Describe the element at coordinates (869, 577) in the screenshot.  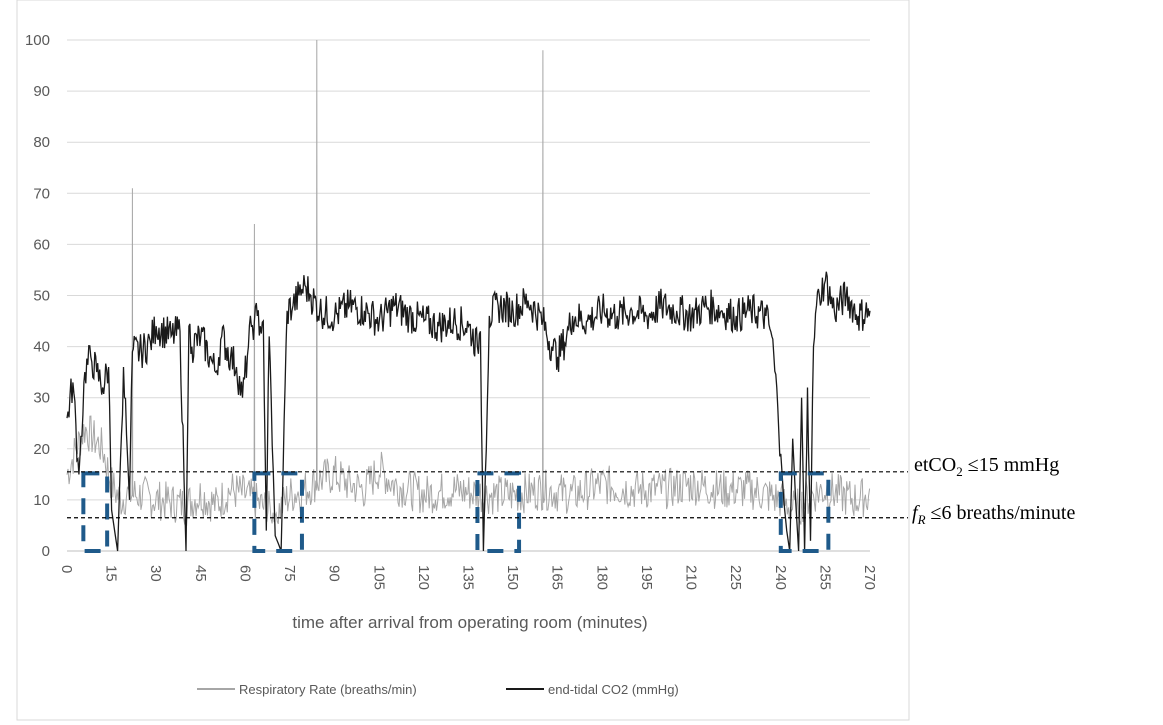
I see `x-tick-label: 270` at that location.